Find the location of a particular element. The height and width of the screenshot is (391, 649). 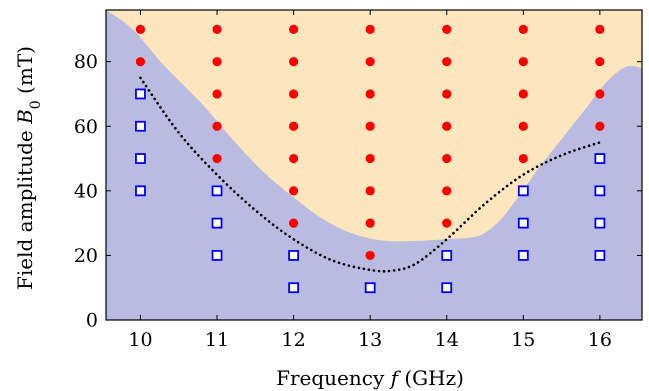

x-tick-label: 15 is located at coordinates (523, 340).